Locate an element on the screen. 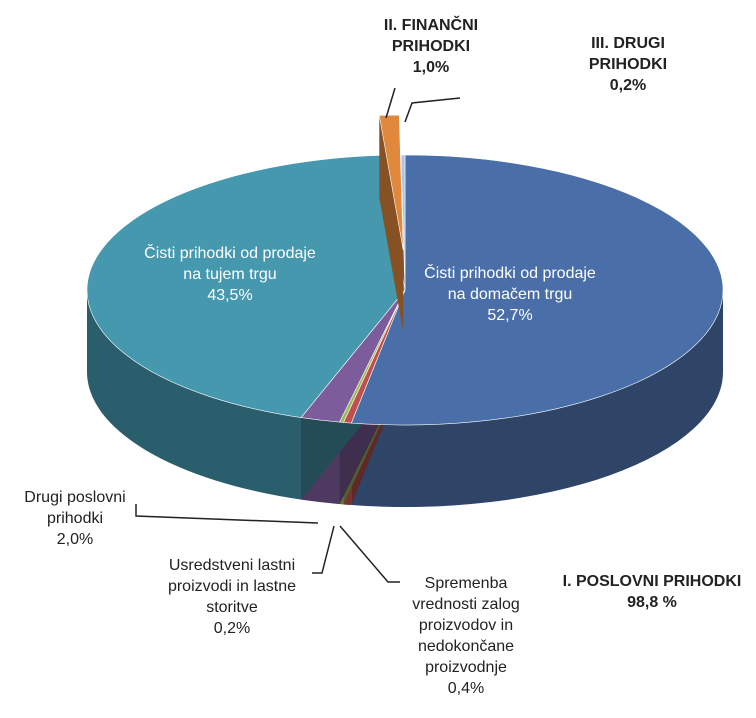 The height and width of the screenshot is (718, 756). slice-label: Drugi poslovni prihodki 2,0% is located at coordinates (75, 518).